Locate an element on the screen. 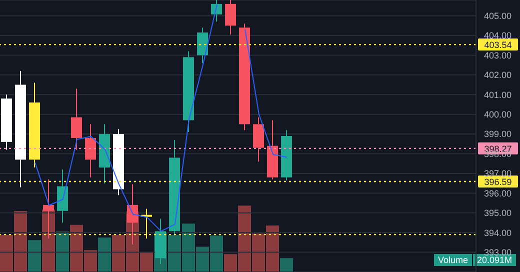 The height and width of the screenshot is (272, 520). text: 20.091M is located at coordinates (494, 260).